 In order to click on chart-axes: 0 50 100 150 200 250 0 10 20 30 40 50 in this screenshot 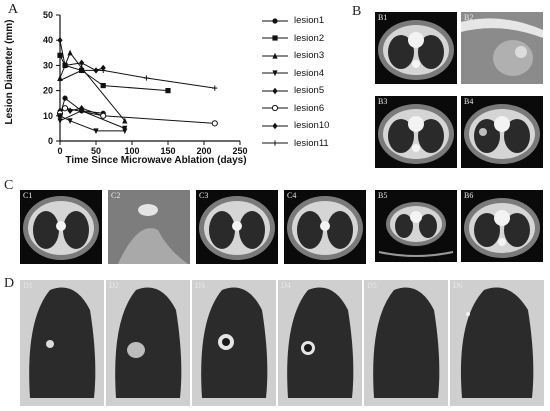, I will do `click(145, 83)`.